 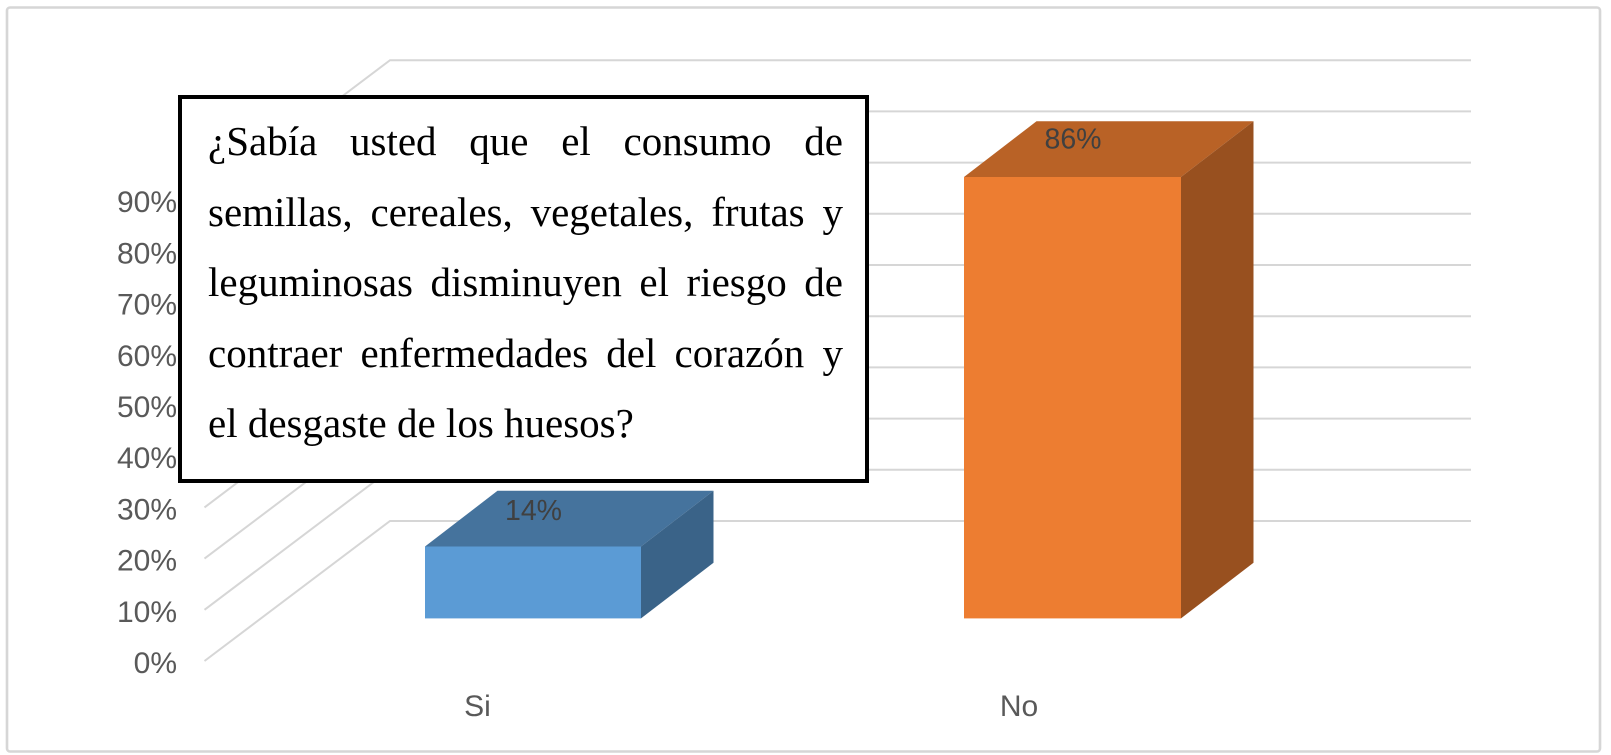 I want to click on svg-text: 14%, so click(x=533, y=511).